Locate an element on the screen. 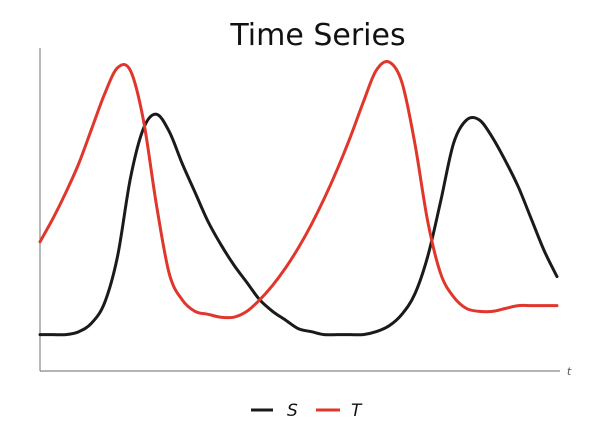  legend-item-t: T is located at coordinates (339, 411).